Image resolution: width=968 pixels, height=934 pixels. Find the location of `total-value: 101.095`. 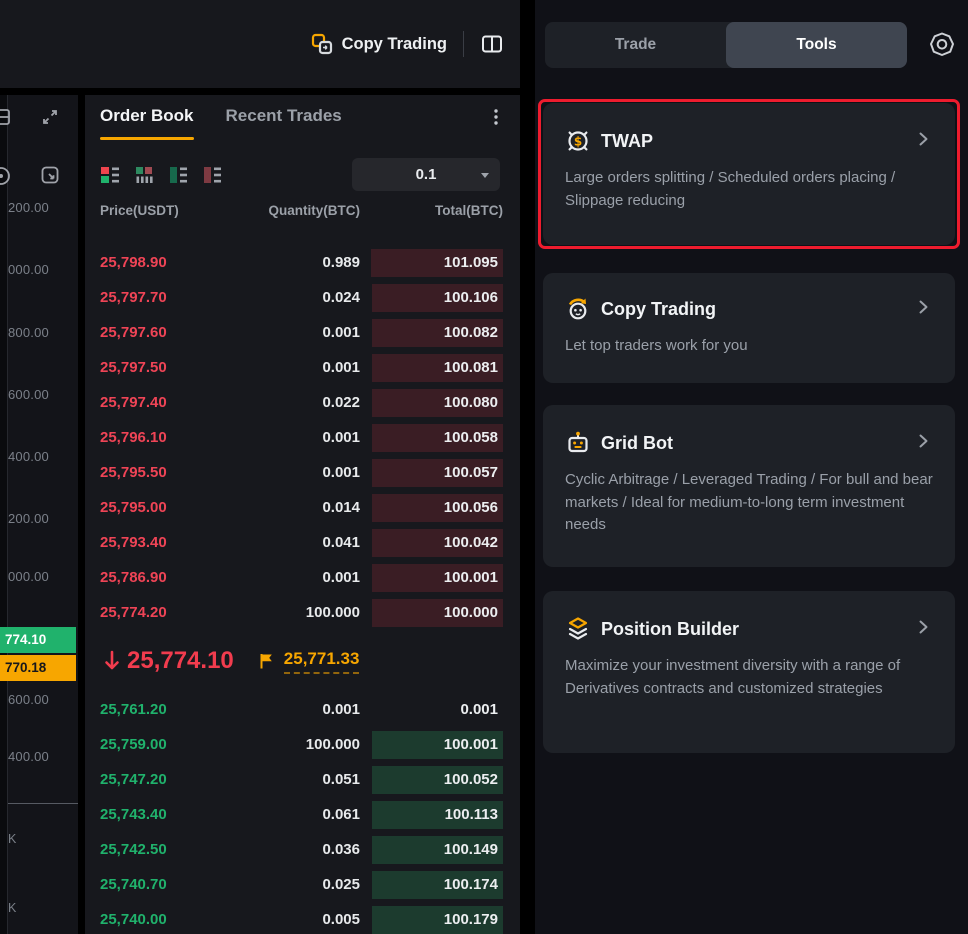

total-value: 101.095 is located at coordinates (470, 262).